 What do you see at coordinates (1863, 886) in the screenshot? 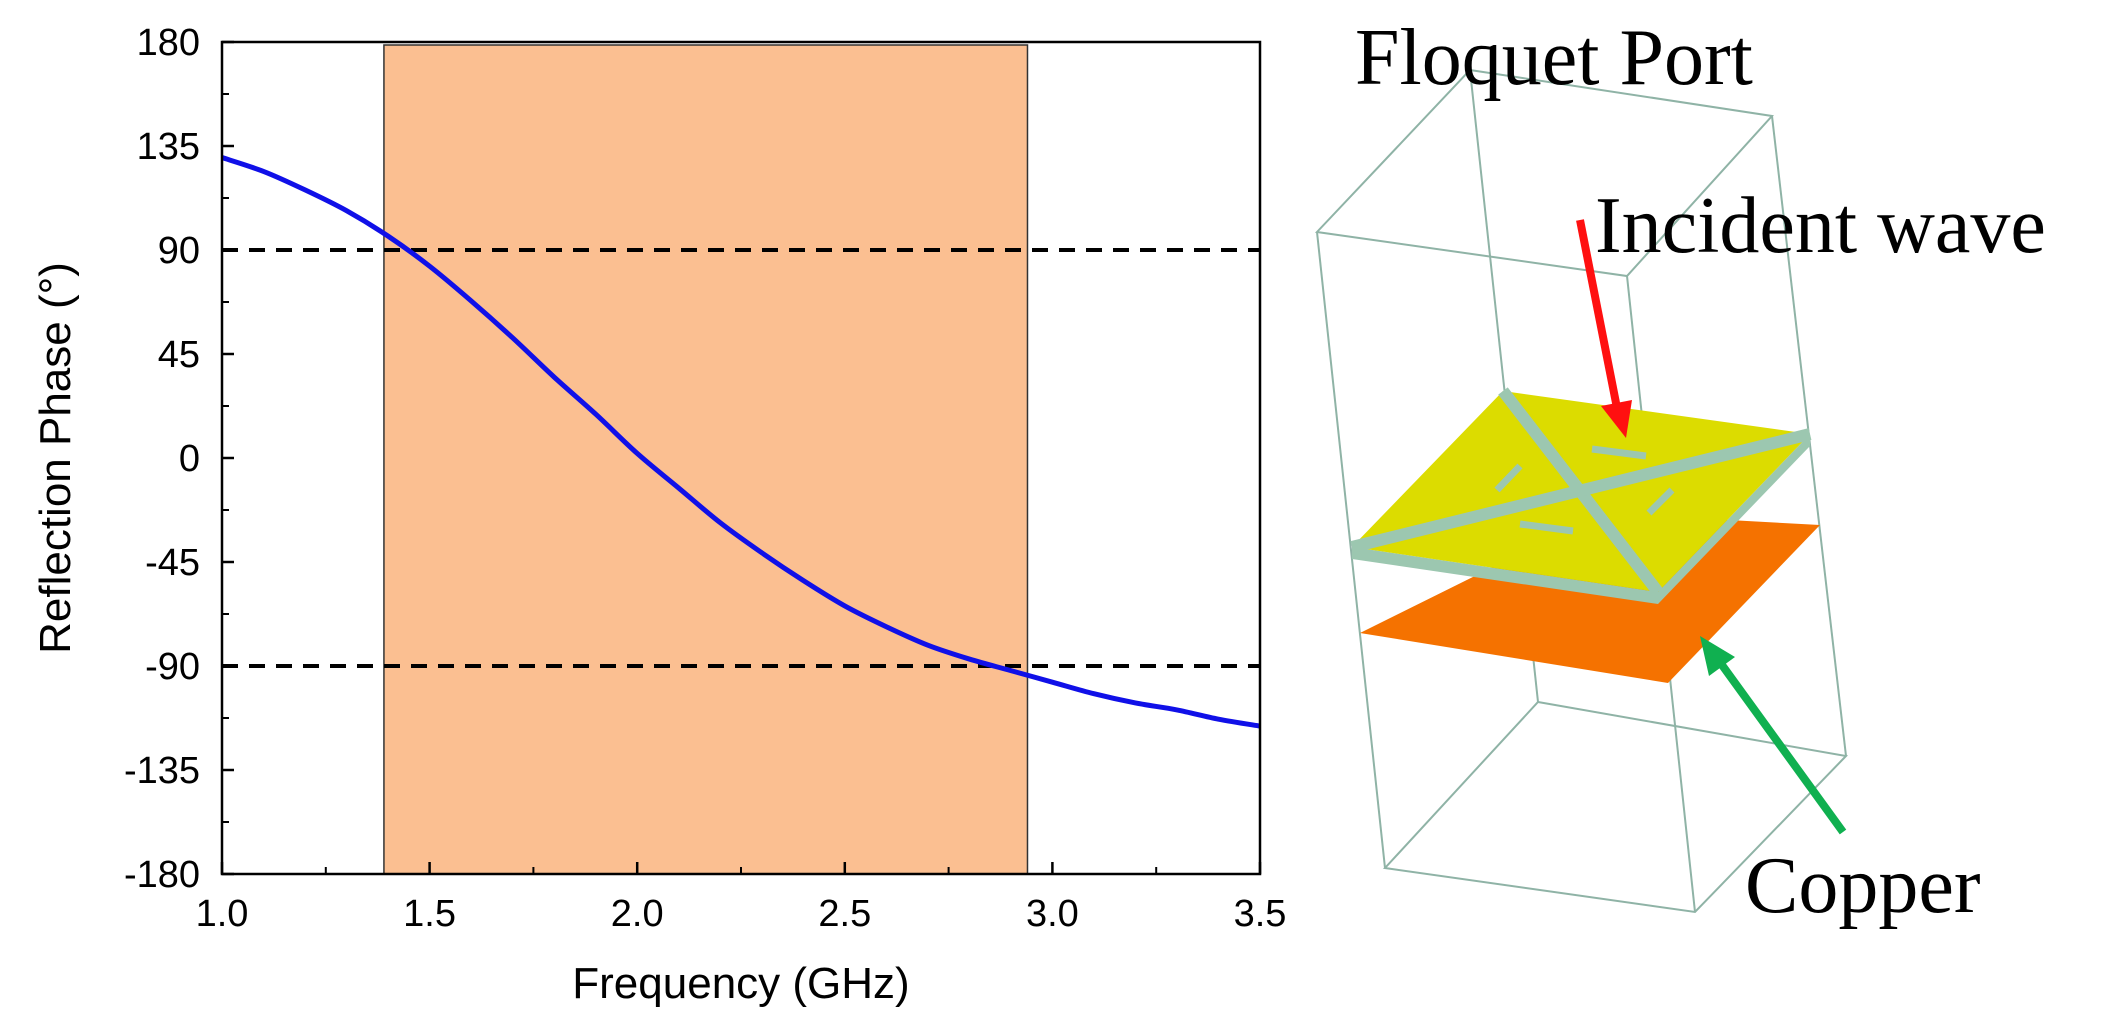
I see `copper-label: Copper` at bounding box center [1863, 886].